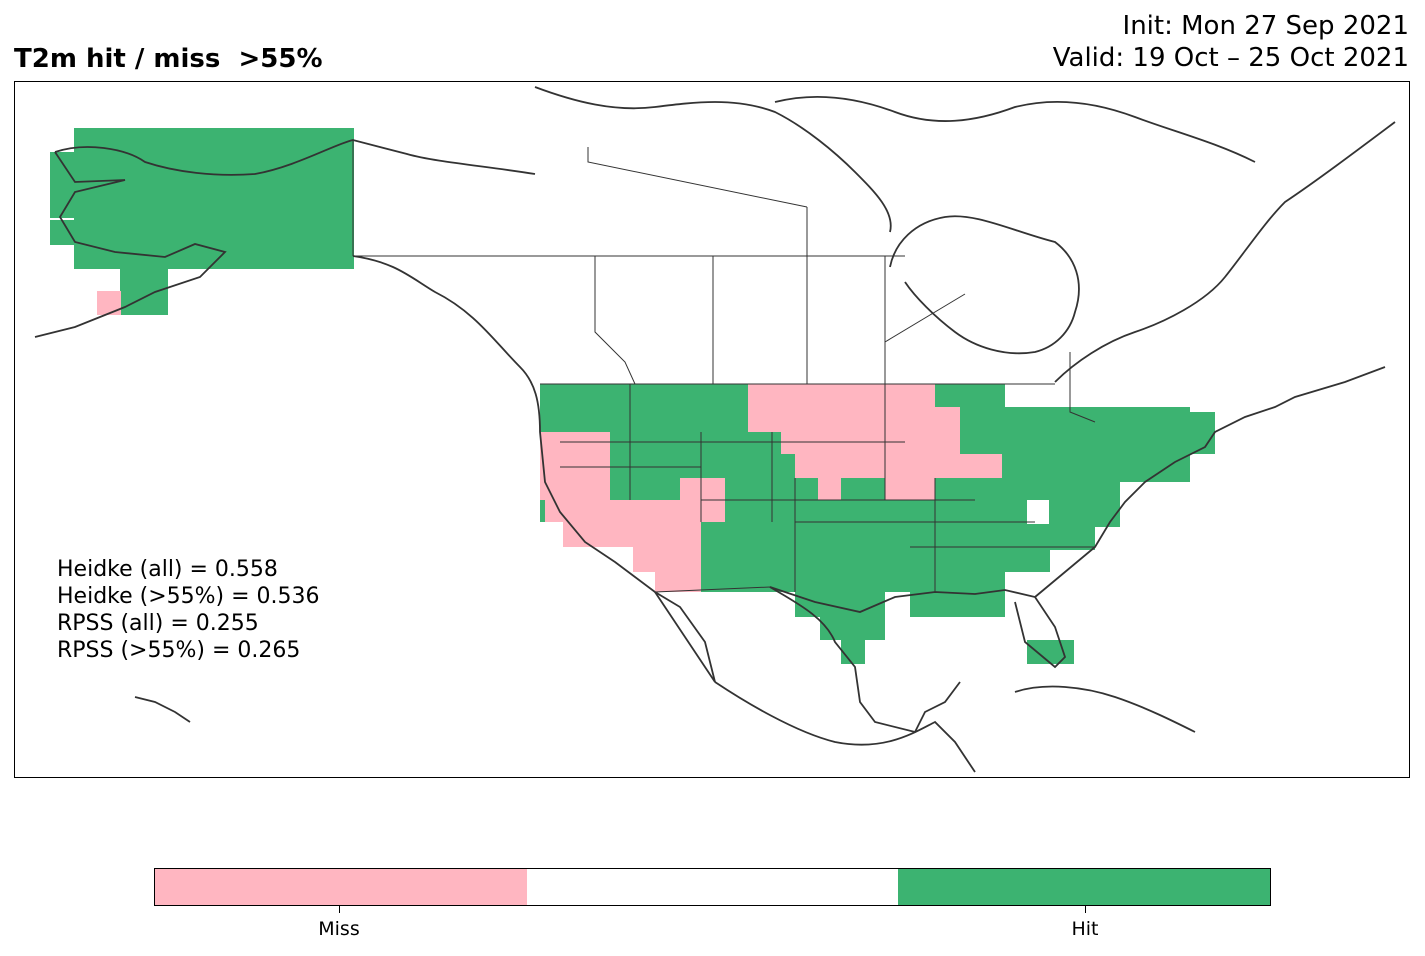 This screenshot has height=956, width=1425. I want to click on colorbar-miss-label: Miss, so click(339, 929).